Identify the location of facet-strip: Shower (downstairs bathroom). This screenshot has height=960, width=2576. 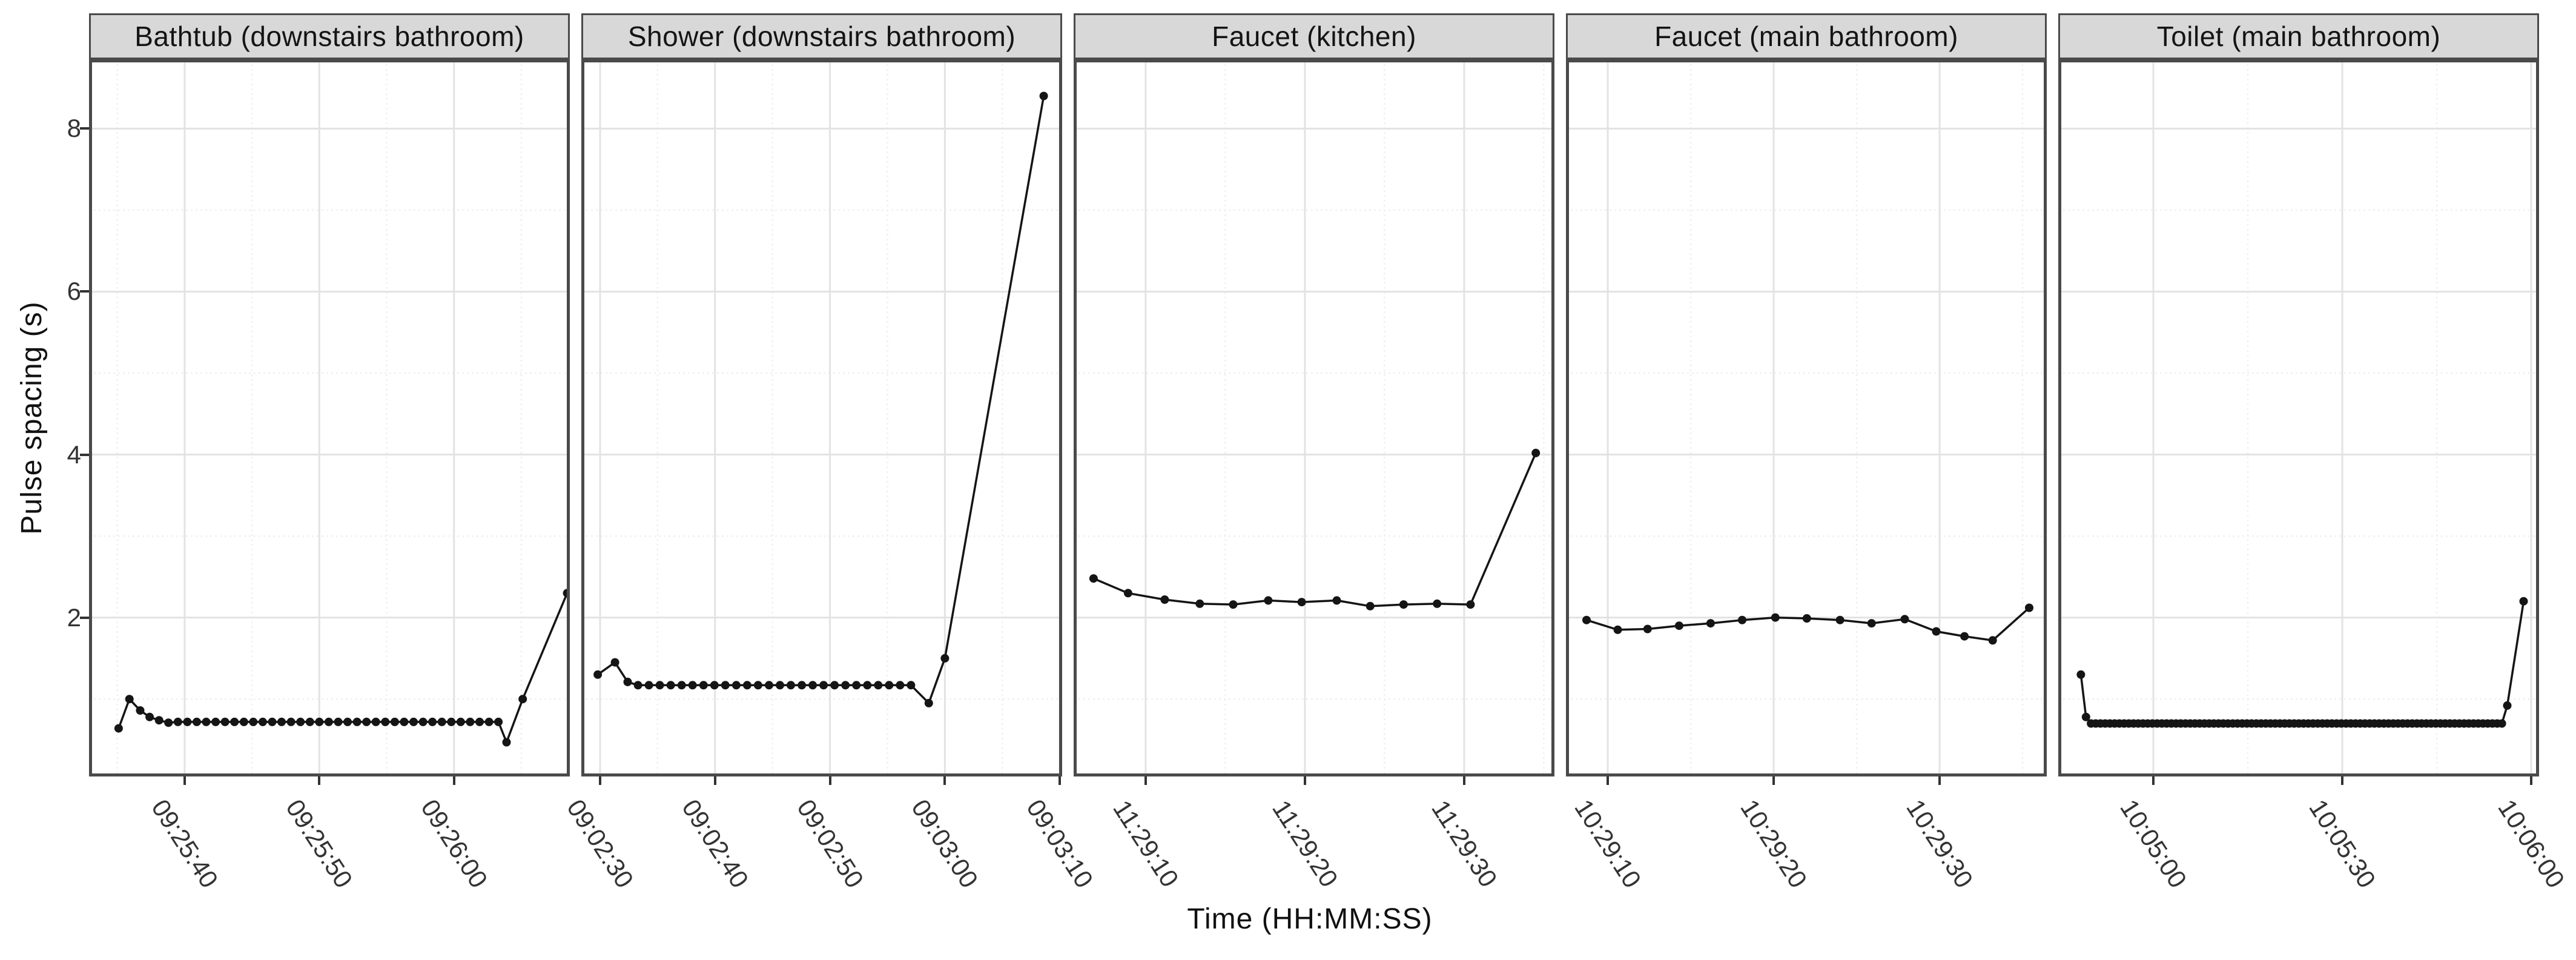
(821, 36).